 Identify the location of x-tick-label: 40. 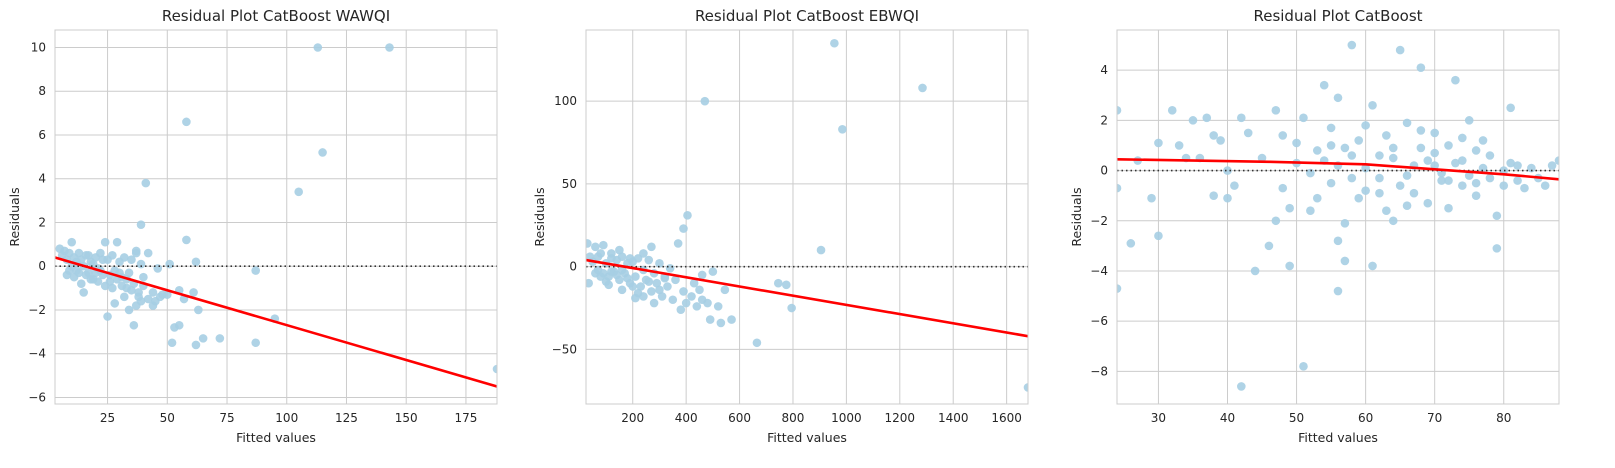
(1227, 418).